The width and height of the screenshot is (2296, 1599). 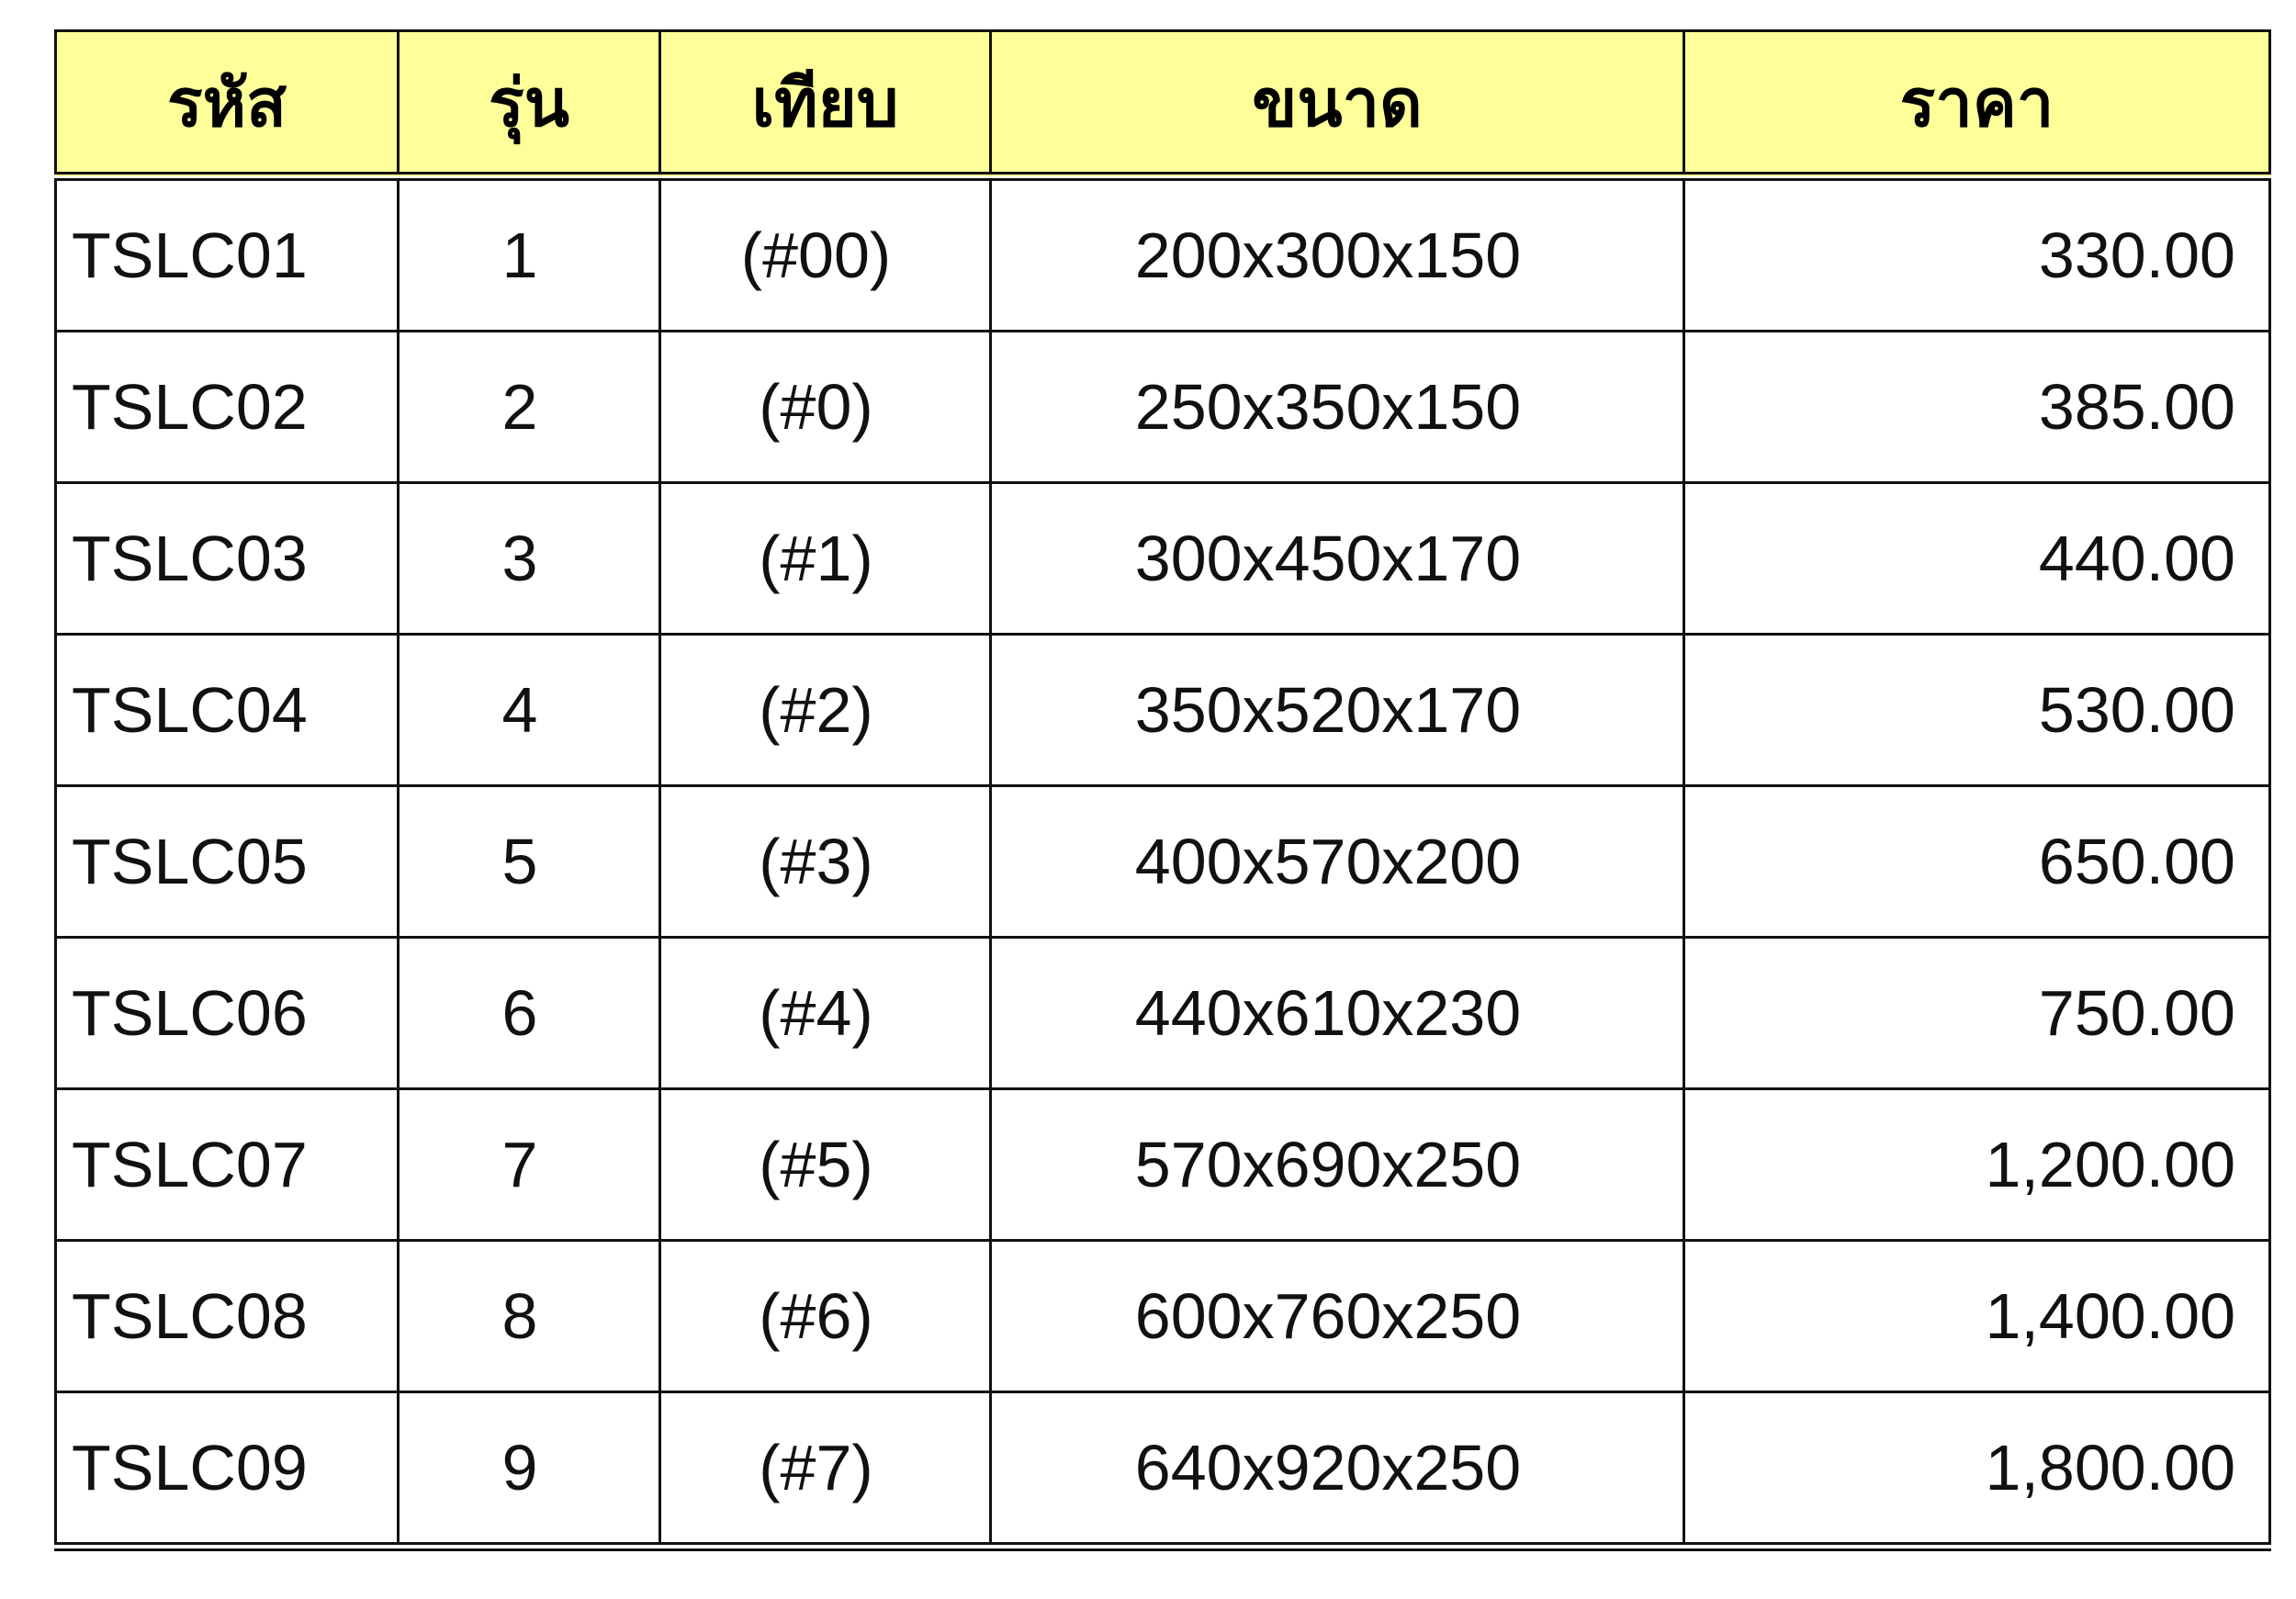 I want to click on table-row: TSLC09 9 (#7) 640x920x250 1,800.00, so click(x=1162, y=1471).